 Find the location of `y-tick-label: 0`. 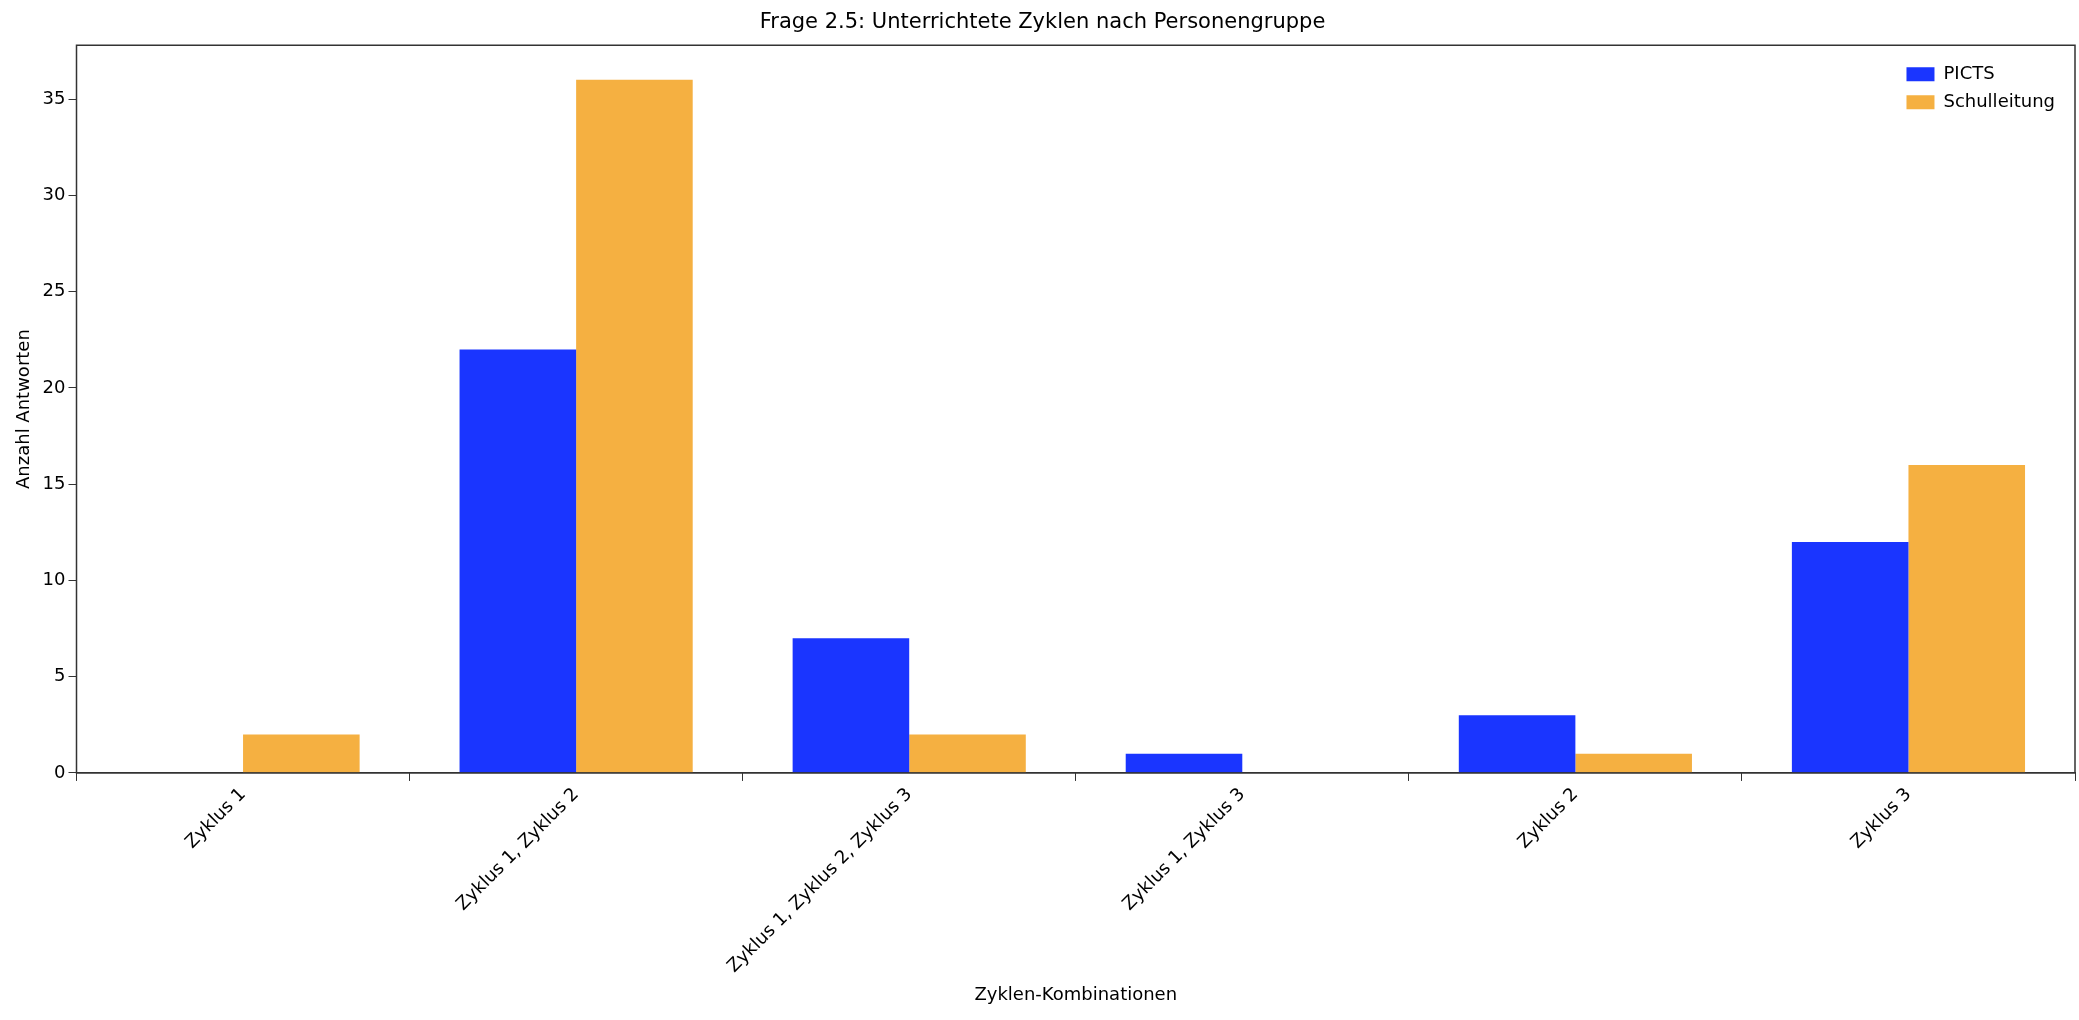

y-tick-label: 0 is located at coordinates (60, 771).